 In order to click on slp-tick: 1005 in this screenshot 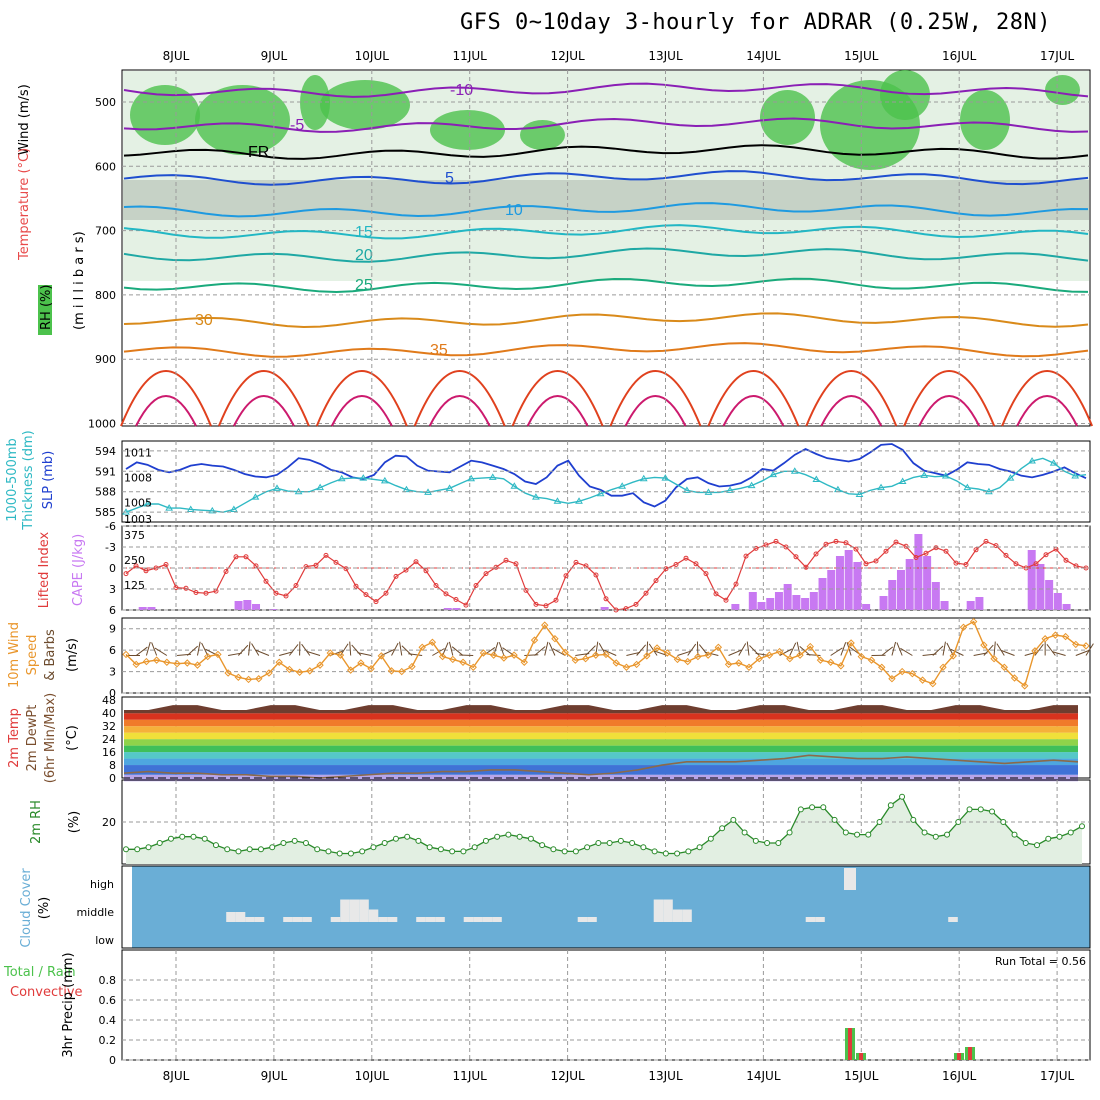, I will do `click(138, 502)`.